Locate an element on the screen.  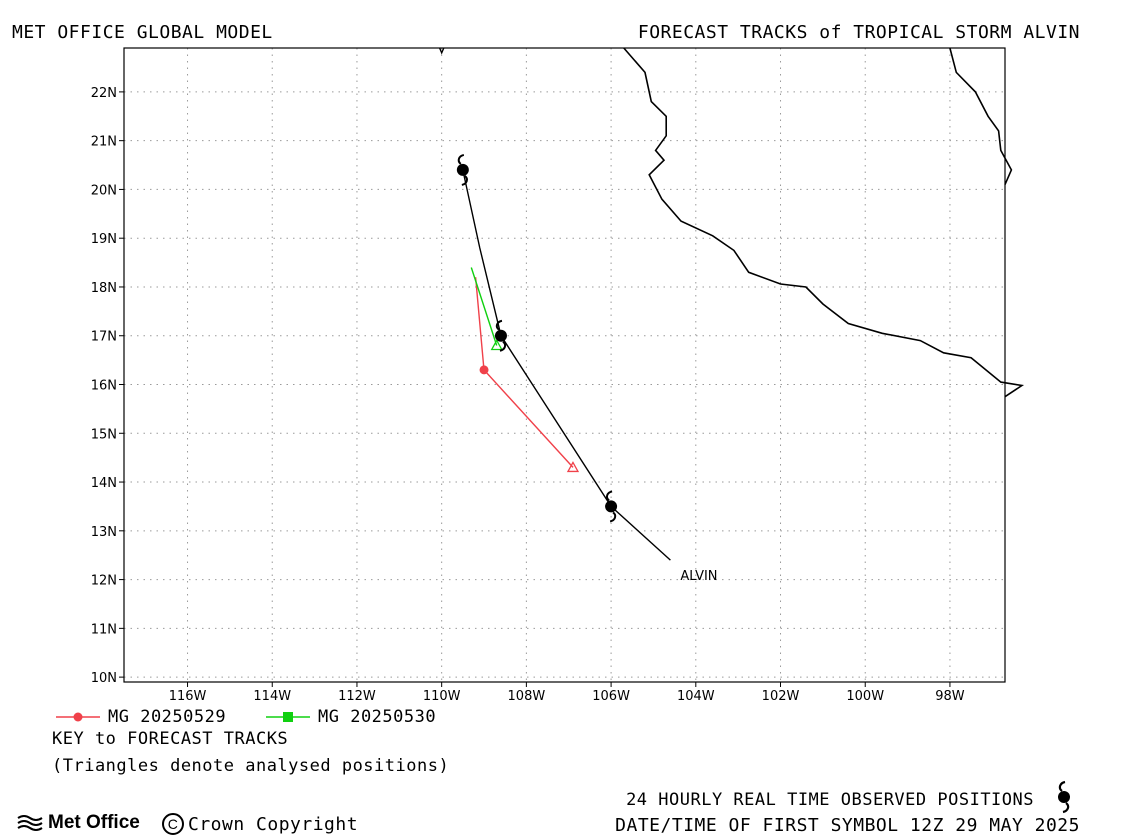
lon-tick-label: 112W is located at coordinates (357, 694).